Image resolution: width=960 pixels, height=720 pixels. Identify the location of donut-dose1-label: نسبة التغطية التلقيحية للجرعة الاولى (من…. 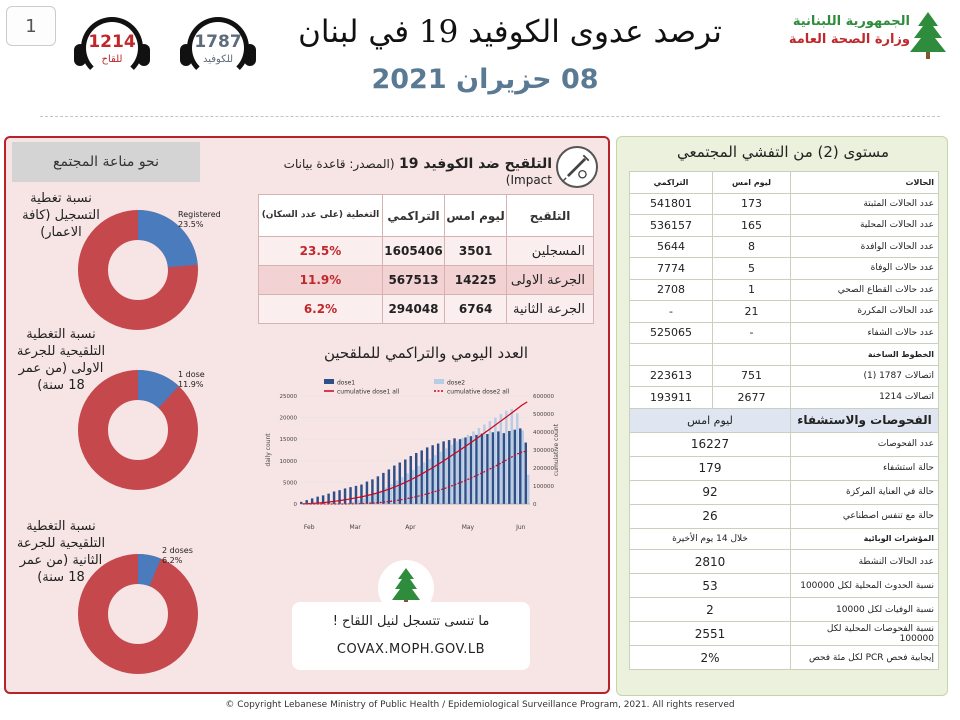
(61, 360).